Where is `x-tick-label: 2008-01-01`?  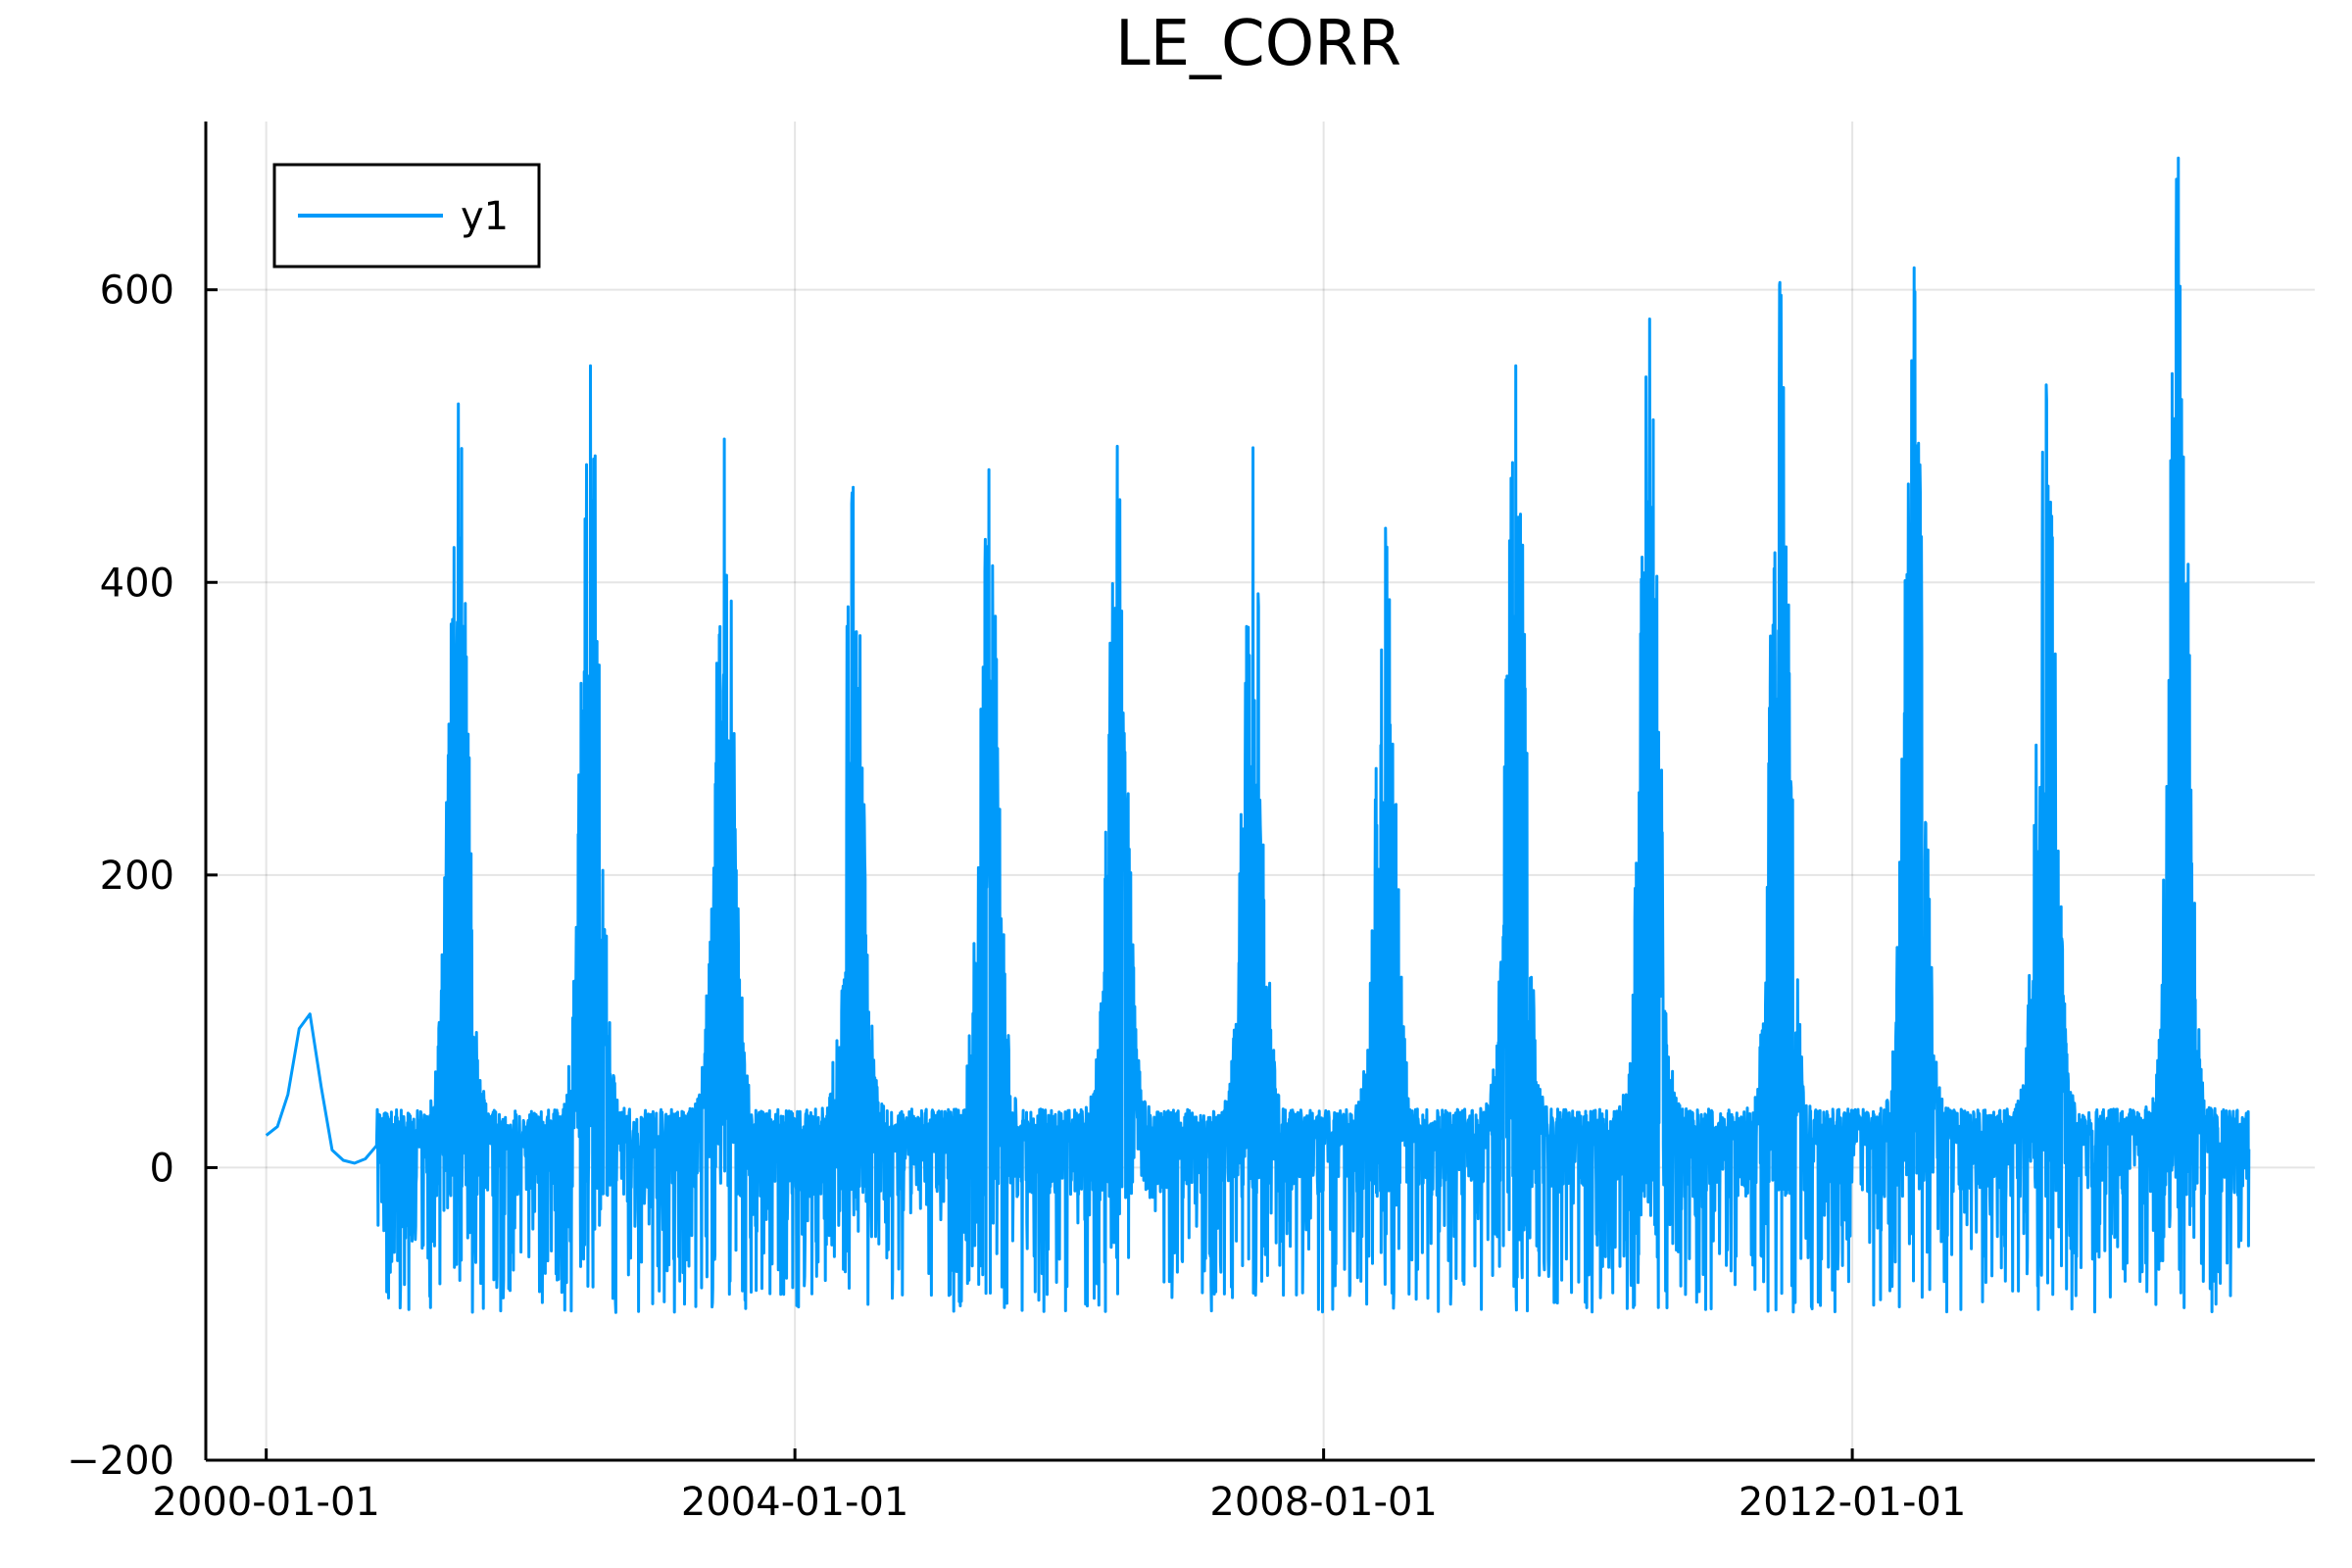 x-tick-label: 2008-01-01 is located at coordinates (1323, 1502).